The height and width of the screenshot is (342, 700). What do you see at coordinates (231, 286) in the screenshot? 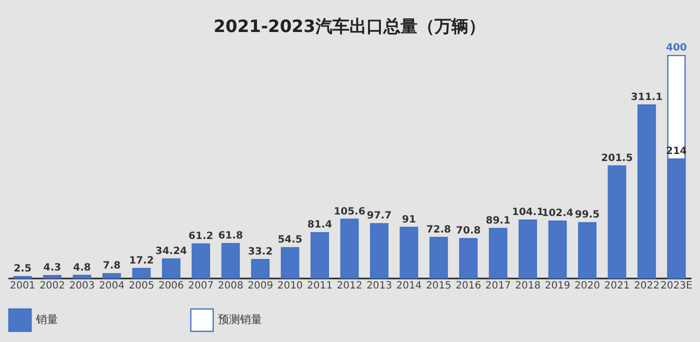
I see `x-tick-label: 2008` at bounding box center [231, 286].